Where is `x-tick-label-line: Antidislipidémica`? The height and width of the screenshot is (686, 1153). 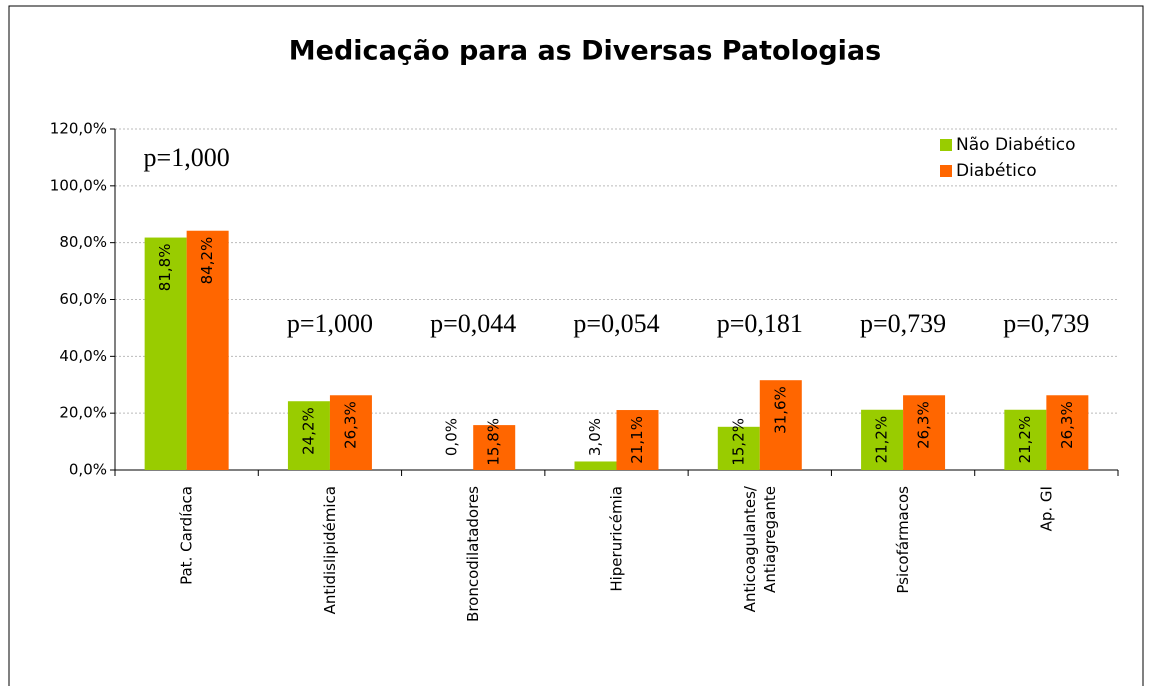 x-tick-label-line: Antidislipidémica is located at coordinates (329, 550).